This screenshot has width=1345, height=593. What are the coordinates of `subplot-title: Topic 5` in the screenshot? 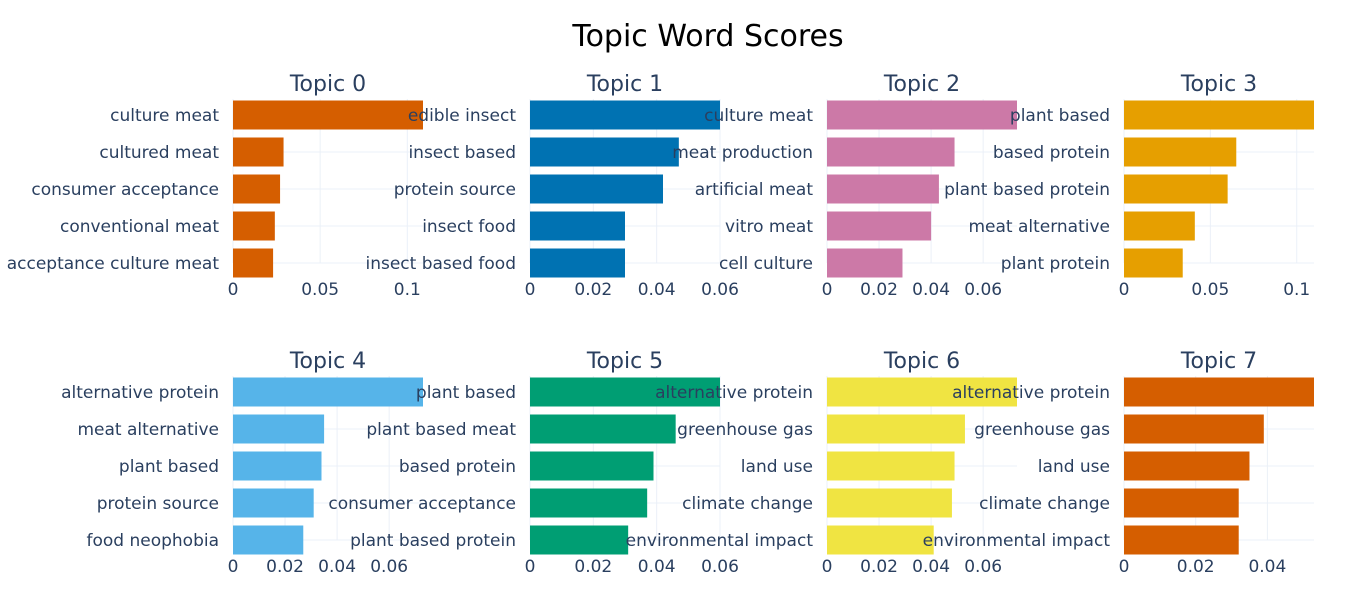 It's located at (624, 361).